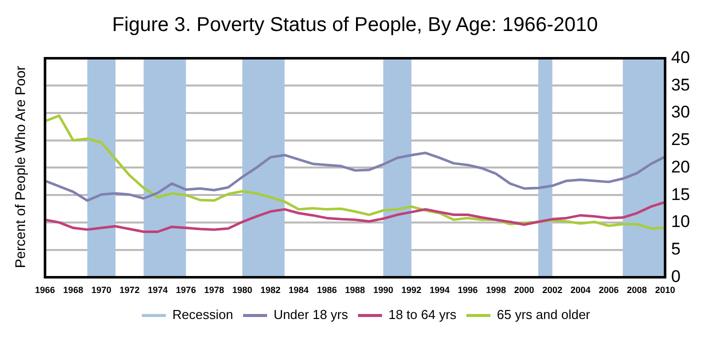  Describe the element at coordinates (580, 290) in the screenshot. I see `x-tick-label: 2004` at that location.